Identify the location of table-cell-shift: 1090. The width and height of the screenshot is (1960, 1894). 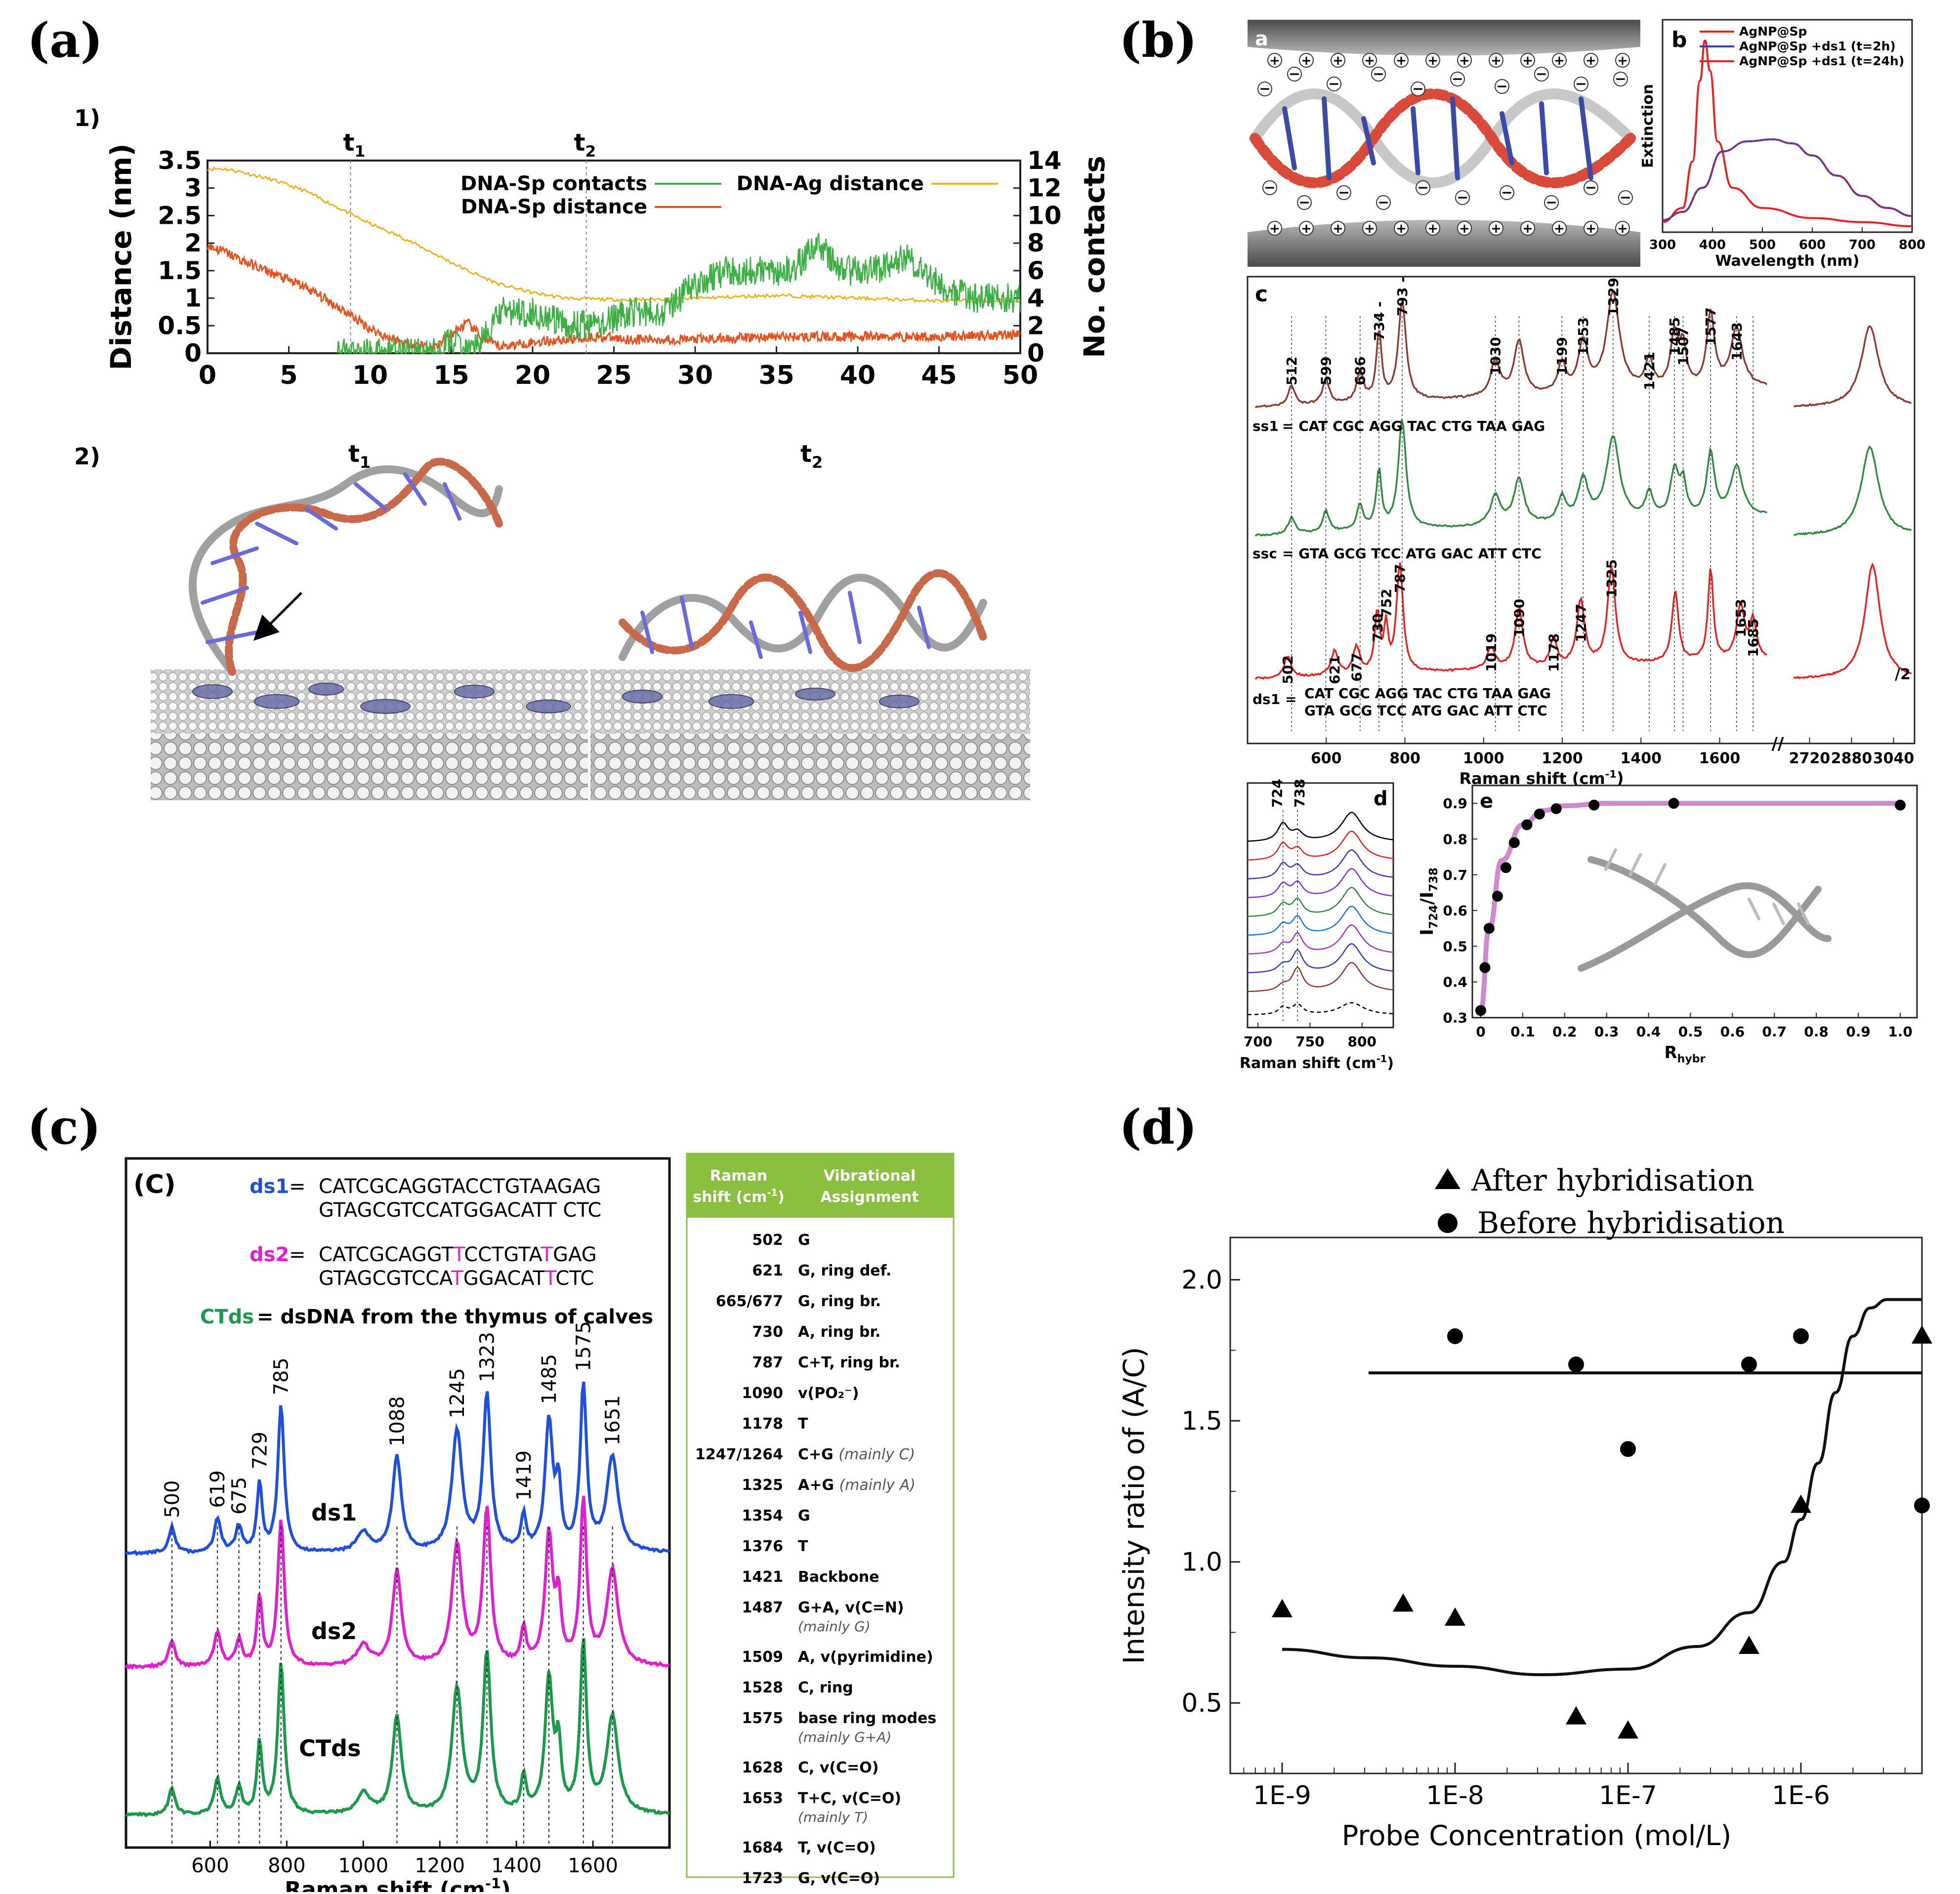
(763, 1393).